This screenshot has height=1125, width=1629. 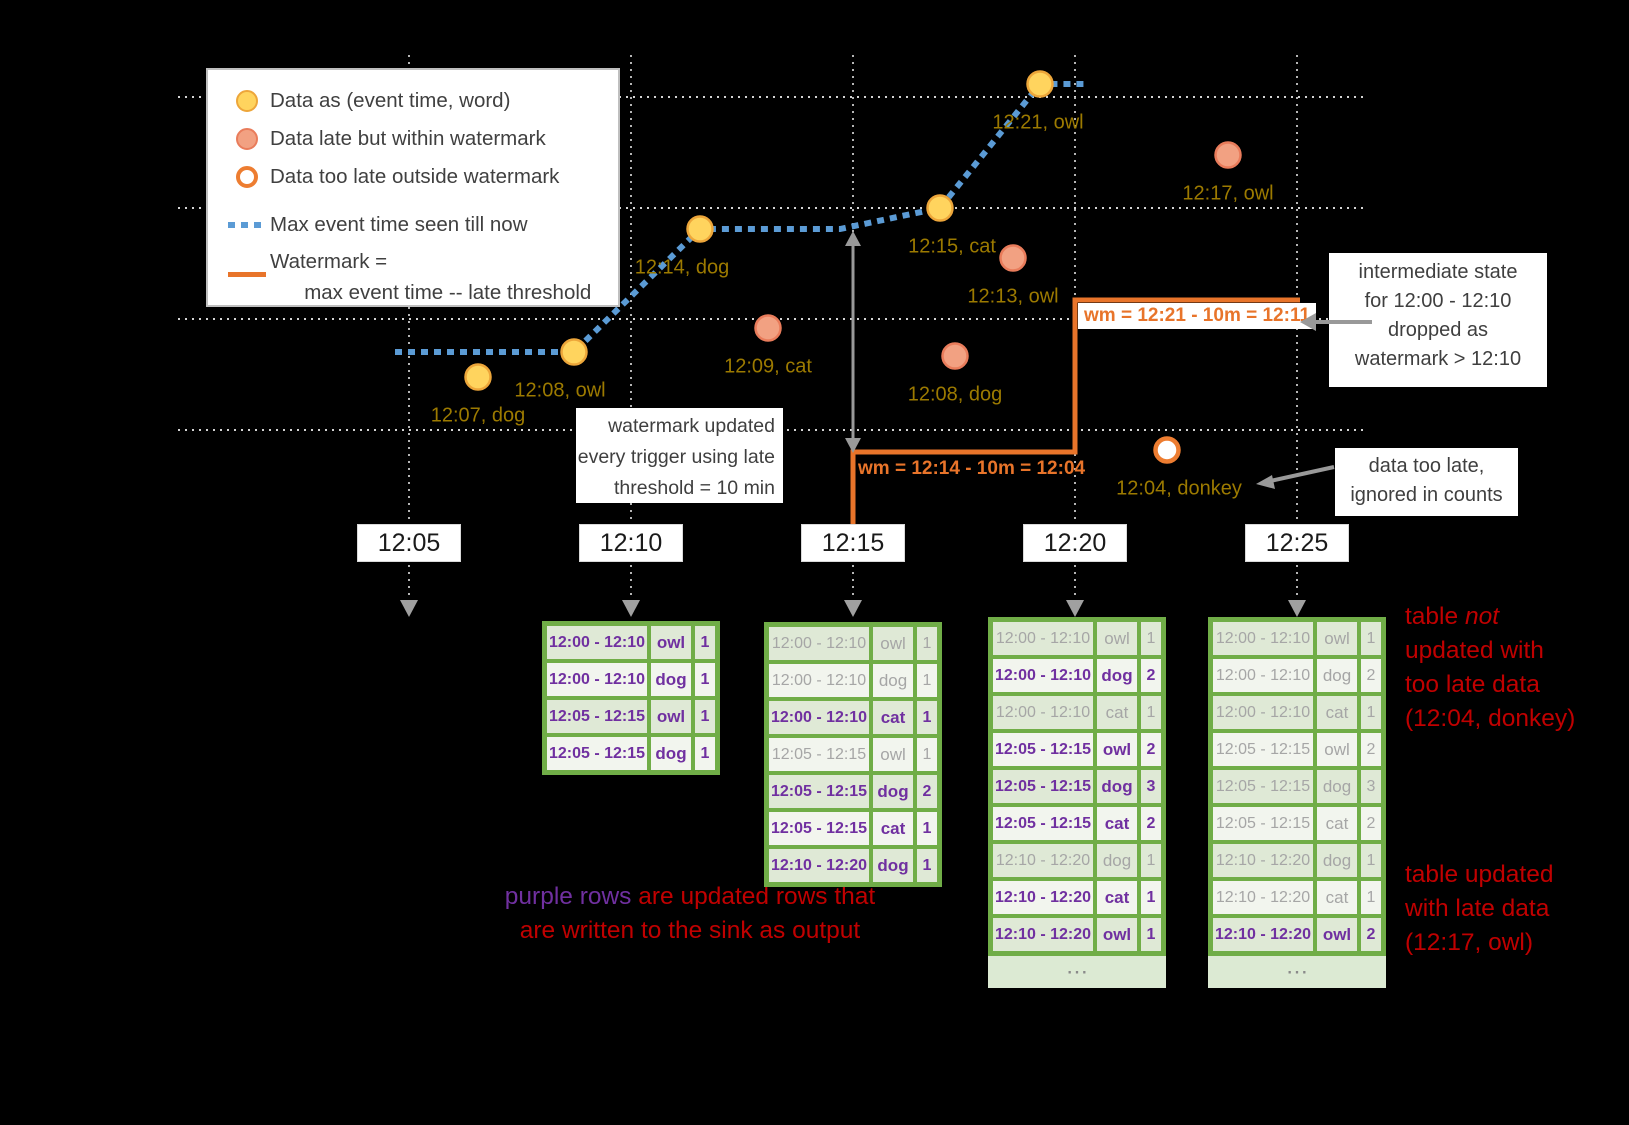 What do you see at coordinates (631, 543) in the screenshot?
I see `trigger-time-box: 12:10` at bounding box center [631, 543].